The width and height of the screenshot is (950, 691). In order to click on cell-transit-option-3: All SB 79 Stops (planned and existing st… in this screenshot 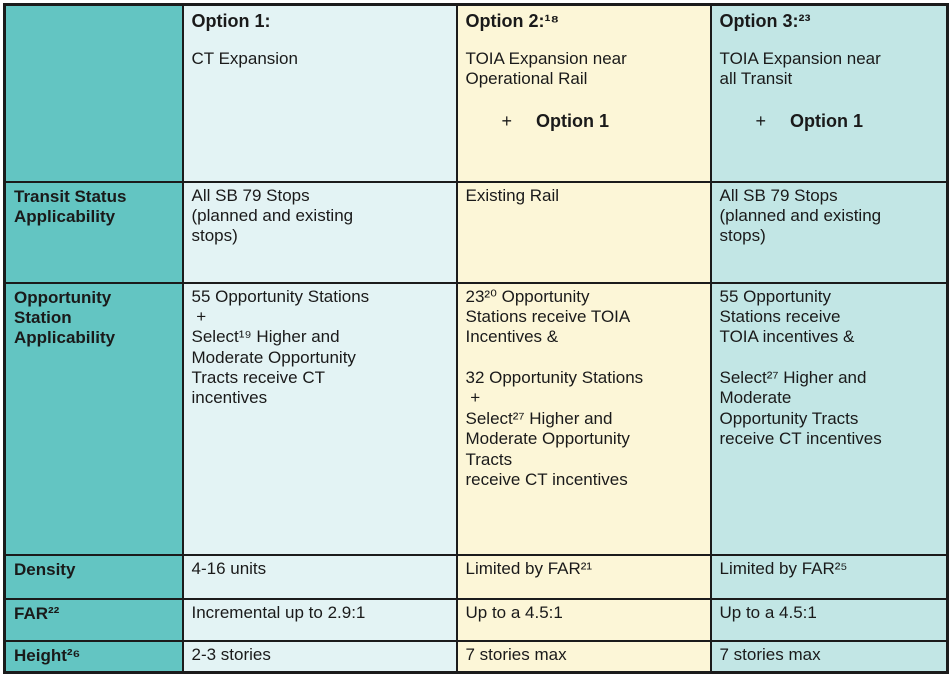, I will do `click(829, 232)`.